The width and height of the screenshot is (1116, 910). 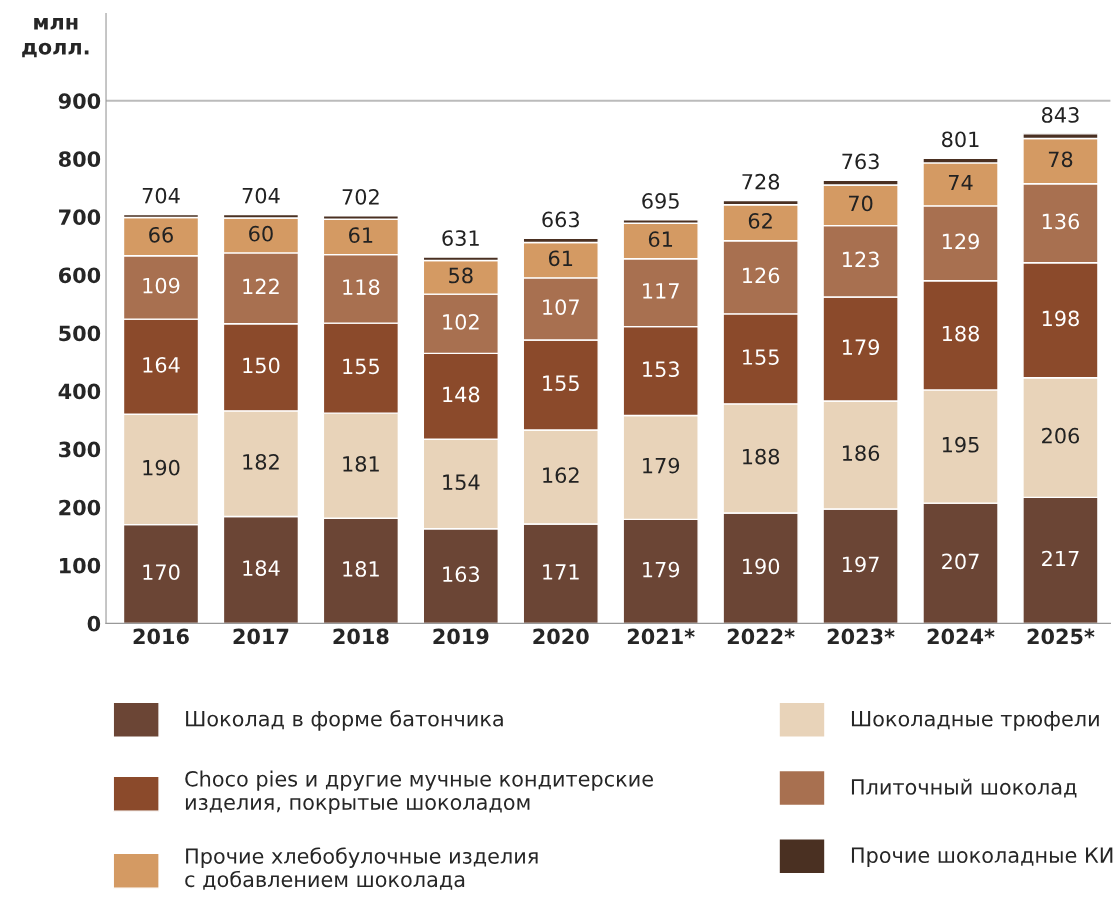 I want to click on data-label: 162, so click(x=561, y=475).